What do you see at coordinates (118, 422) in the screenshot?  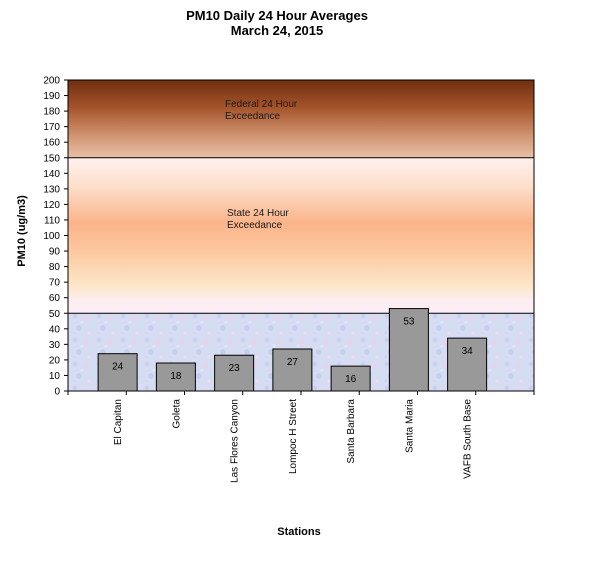 I see `x-category-label: El Capitan` at bounding box center [118, 422].